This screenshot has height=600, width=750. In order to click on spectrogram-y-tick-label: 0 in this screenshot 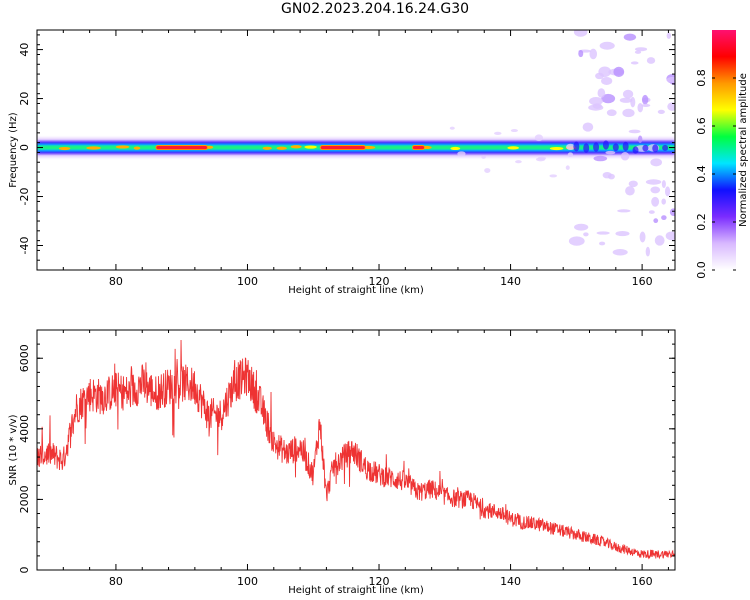, I will do `click(24, 147)`.